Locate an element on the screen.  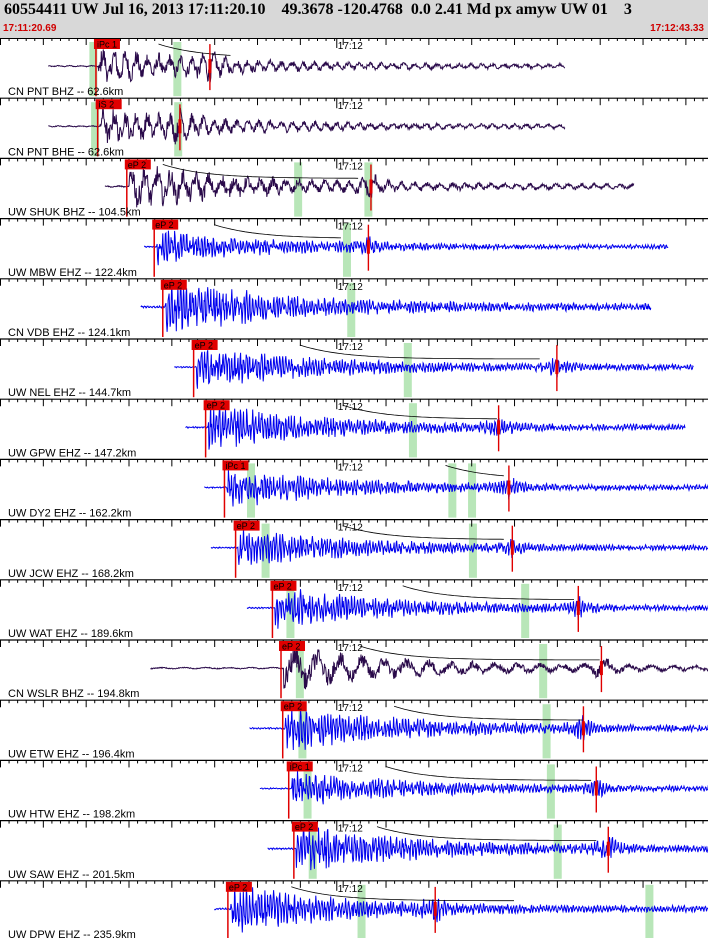
pick-label: iS 2 is located at coordinates (107, 105).